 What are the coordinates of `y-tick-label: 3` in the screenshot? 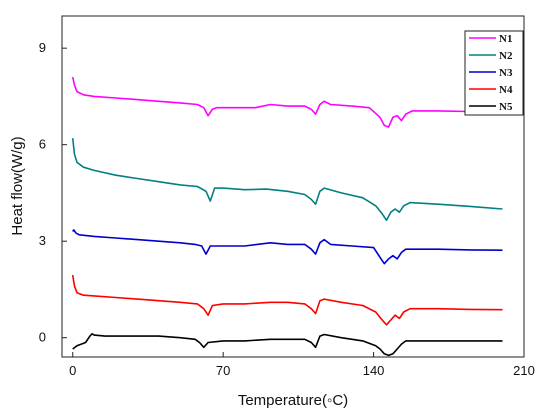 It's located at (42, 240).